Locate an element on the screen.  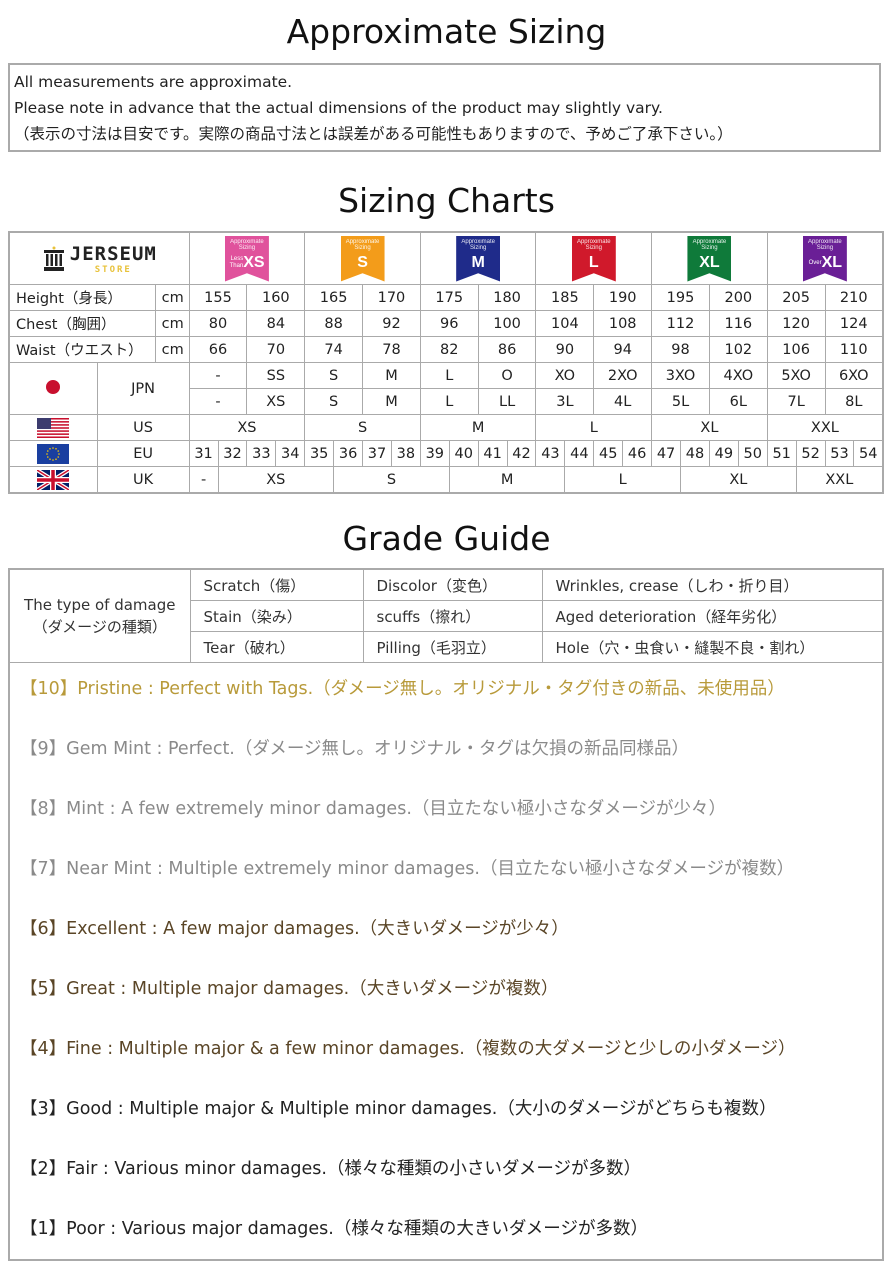
us-row: US XS S M L XL XXL is located at coordinates (446, 427).